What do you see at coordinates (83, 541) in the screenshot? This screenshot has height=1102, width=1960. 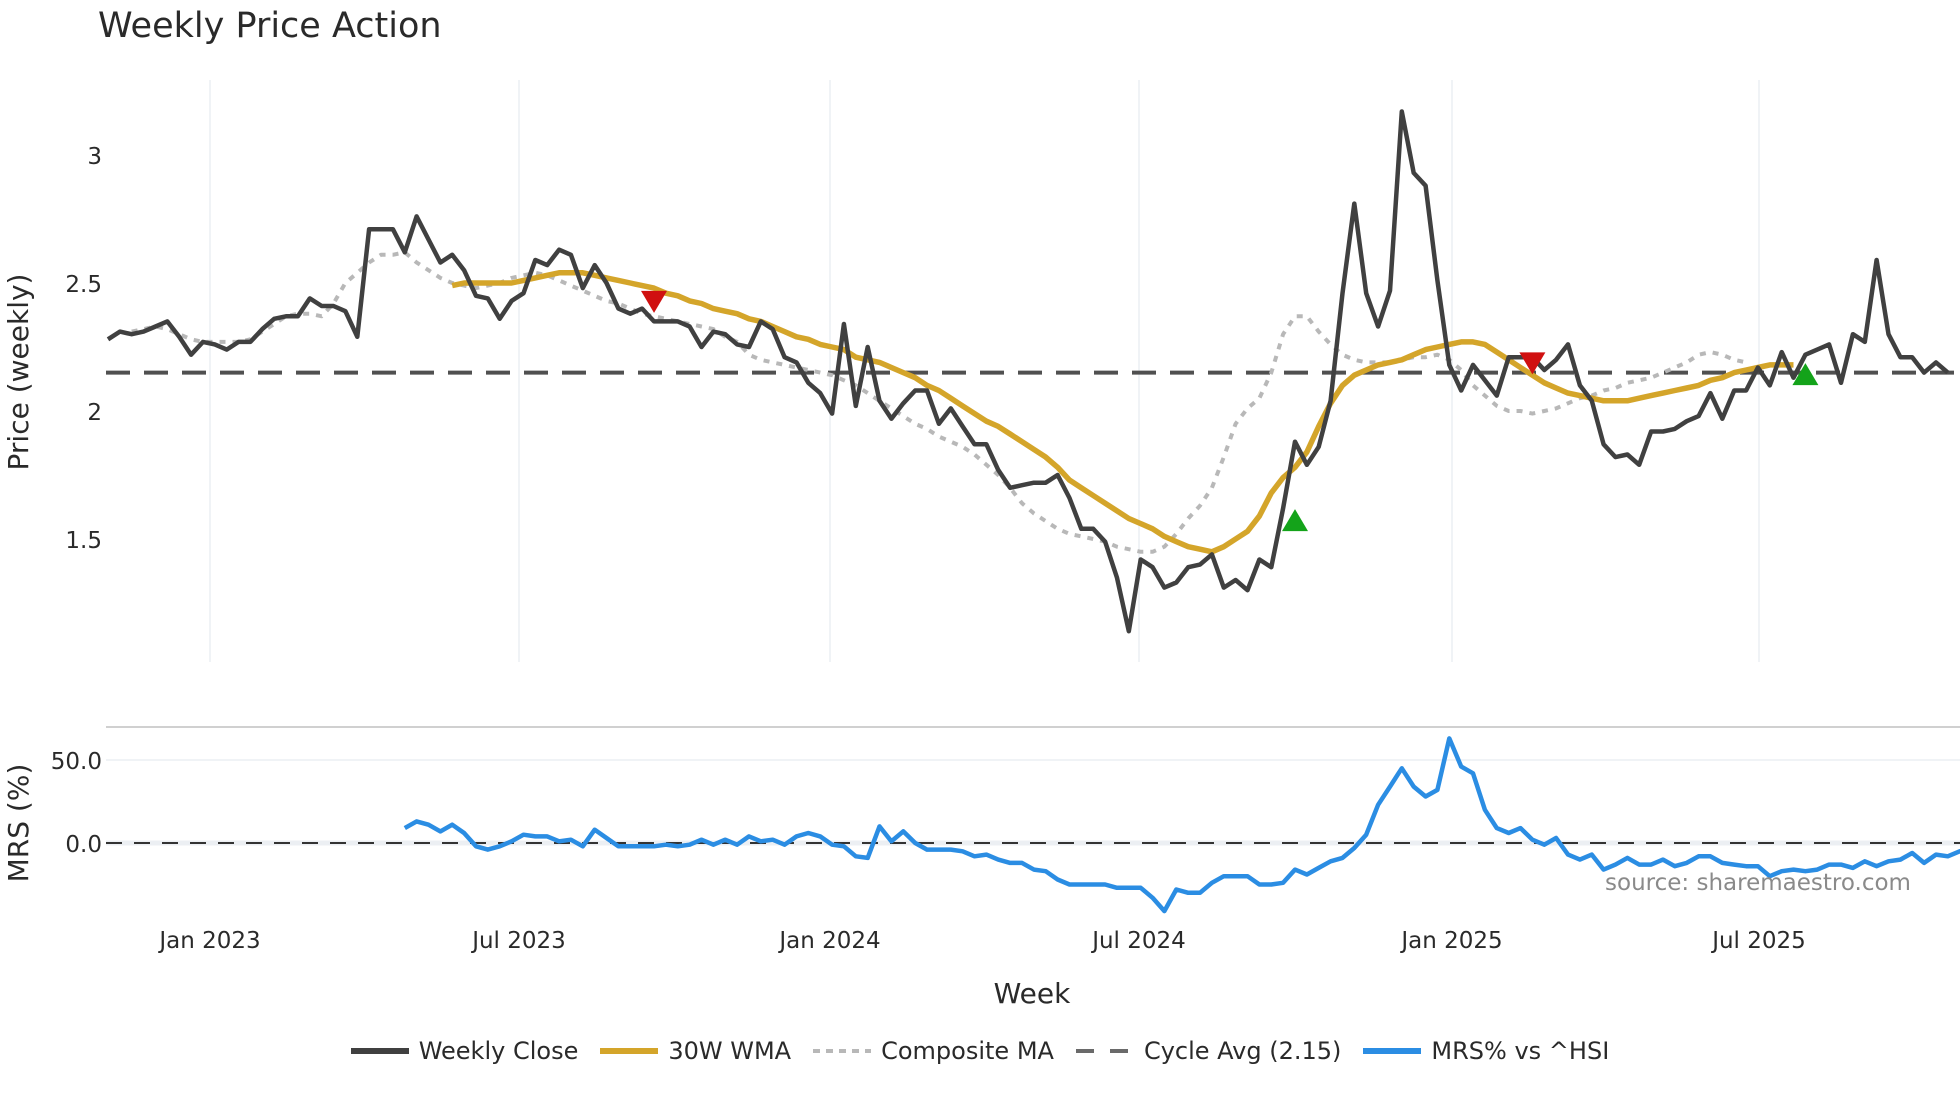 I see `price-tick-1-5: 1.5` at bounding box center [83, 541].